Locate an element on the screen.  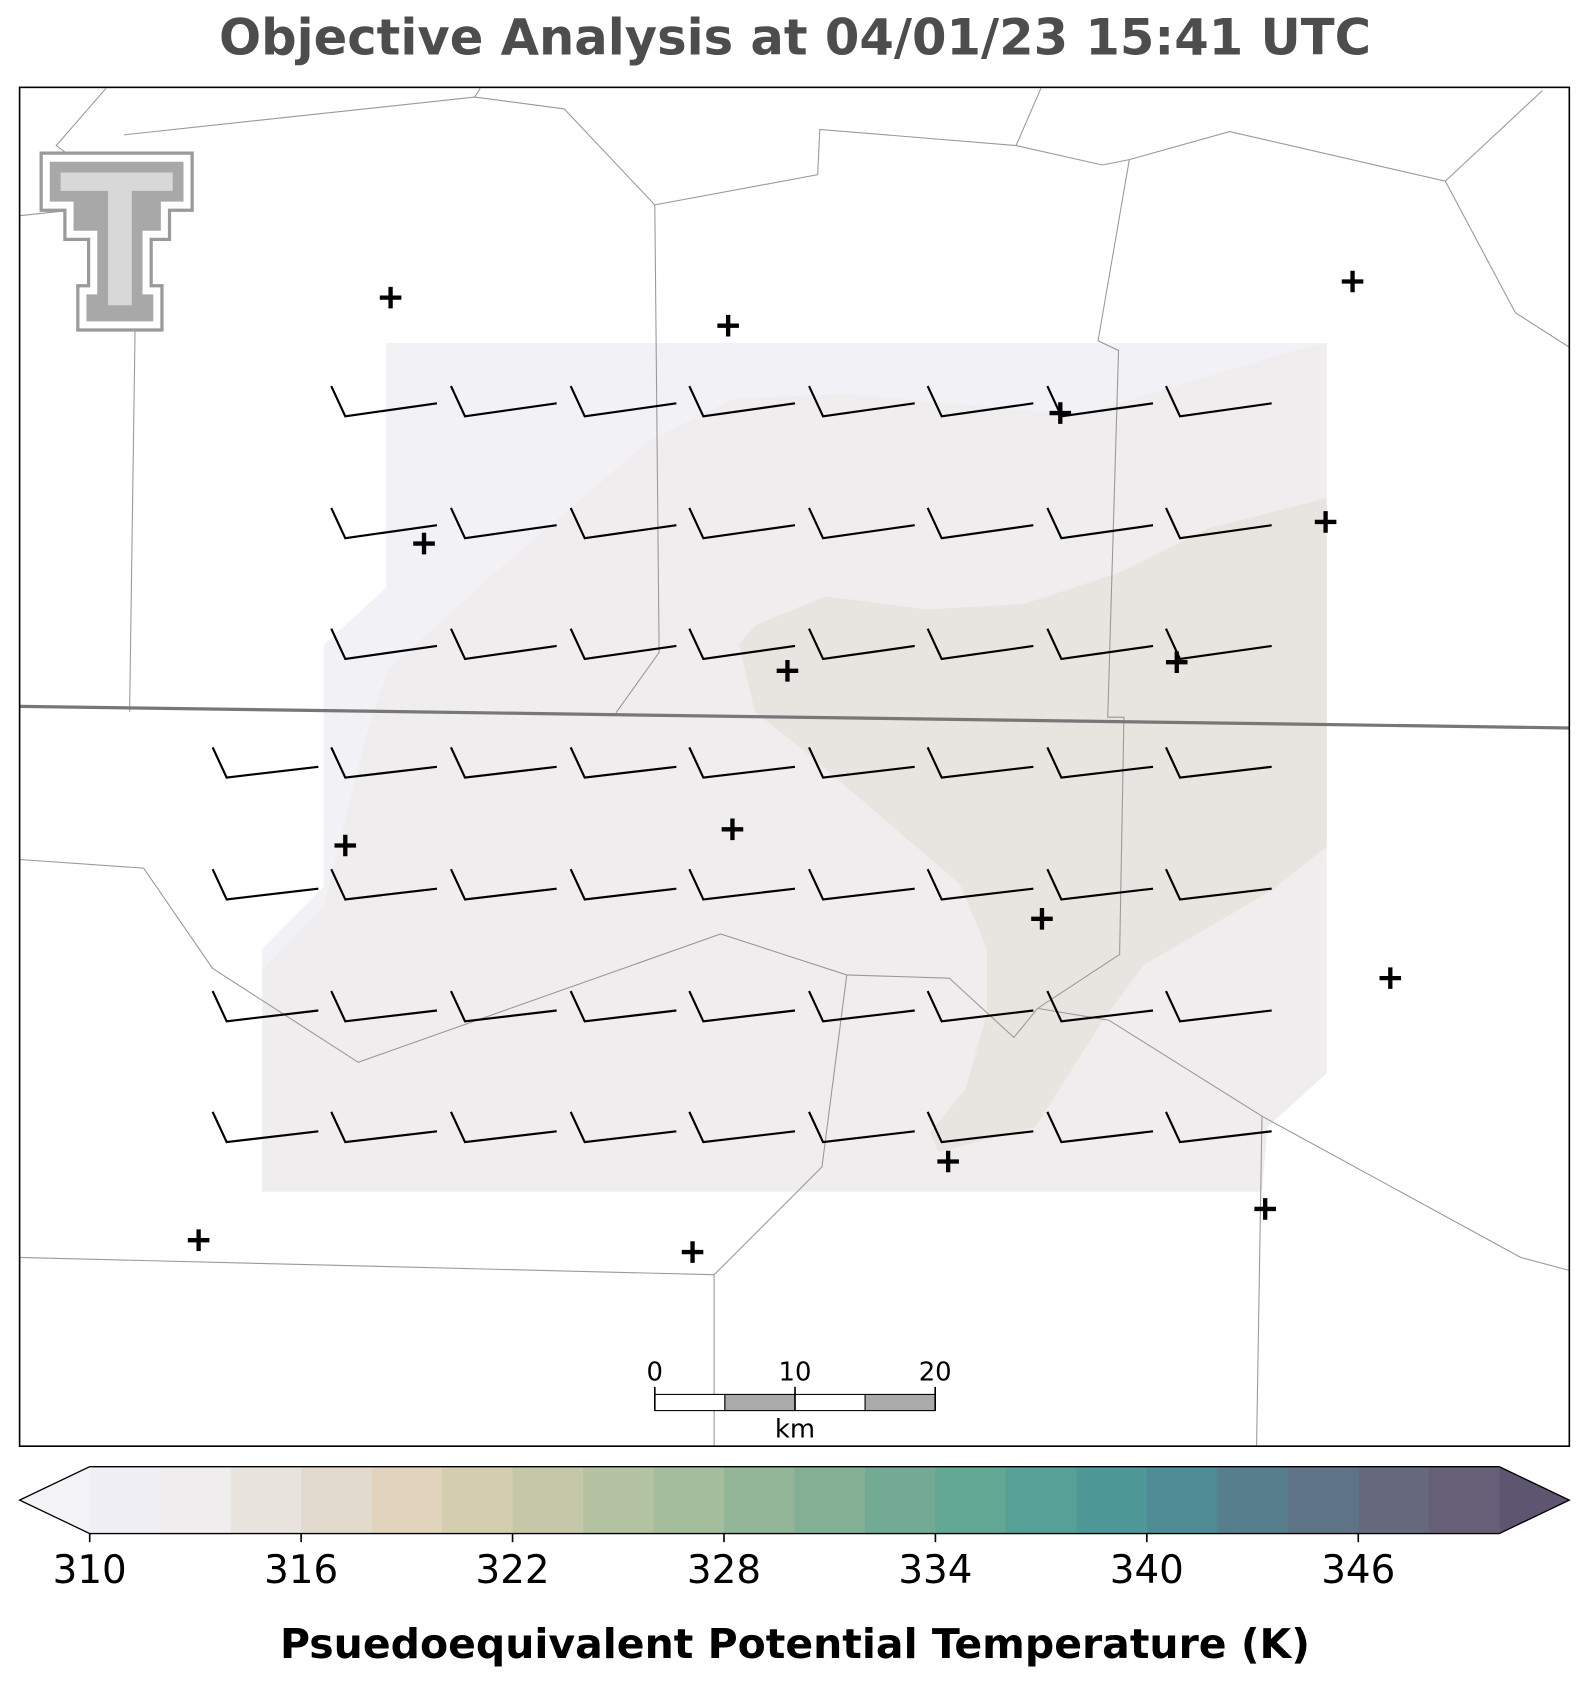
logo is located at coordinates (116, 241).